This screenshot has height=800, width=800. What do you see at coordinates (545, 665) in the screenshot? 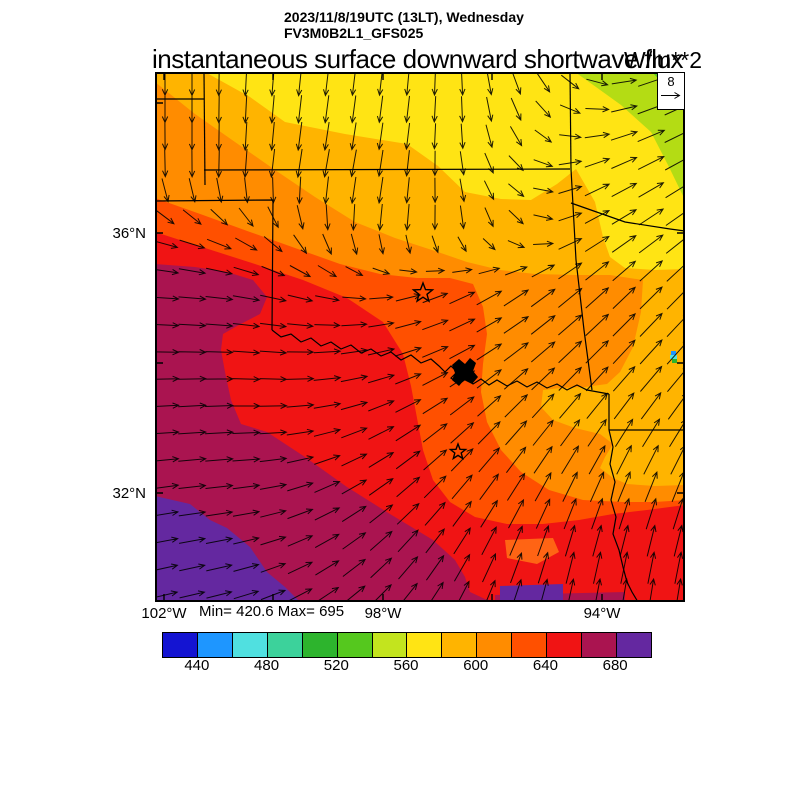
I see `colorbar-tick-label: 640` at bounding box center [545, 665].